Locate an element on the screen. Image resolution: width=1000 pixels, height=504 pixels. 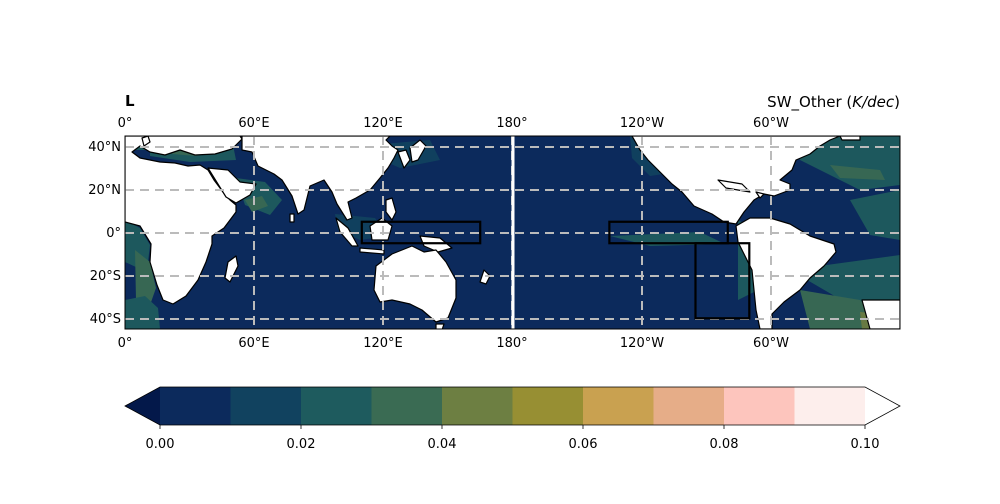
lon-tick-bottom: 120°W is located at coordinates (642, 343).